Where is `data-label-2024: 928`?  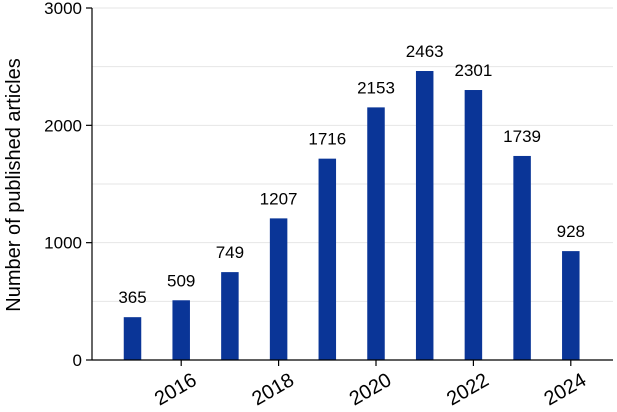
data-label-2024: 928 is located at coordinates (571, 231).